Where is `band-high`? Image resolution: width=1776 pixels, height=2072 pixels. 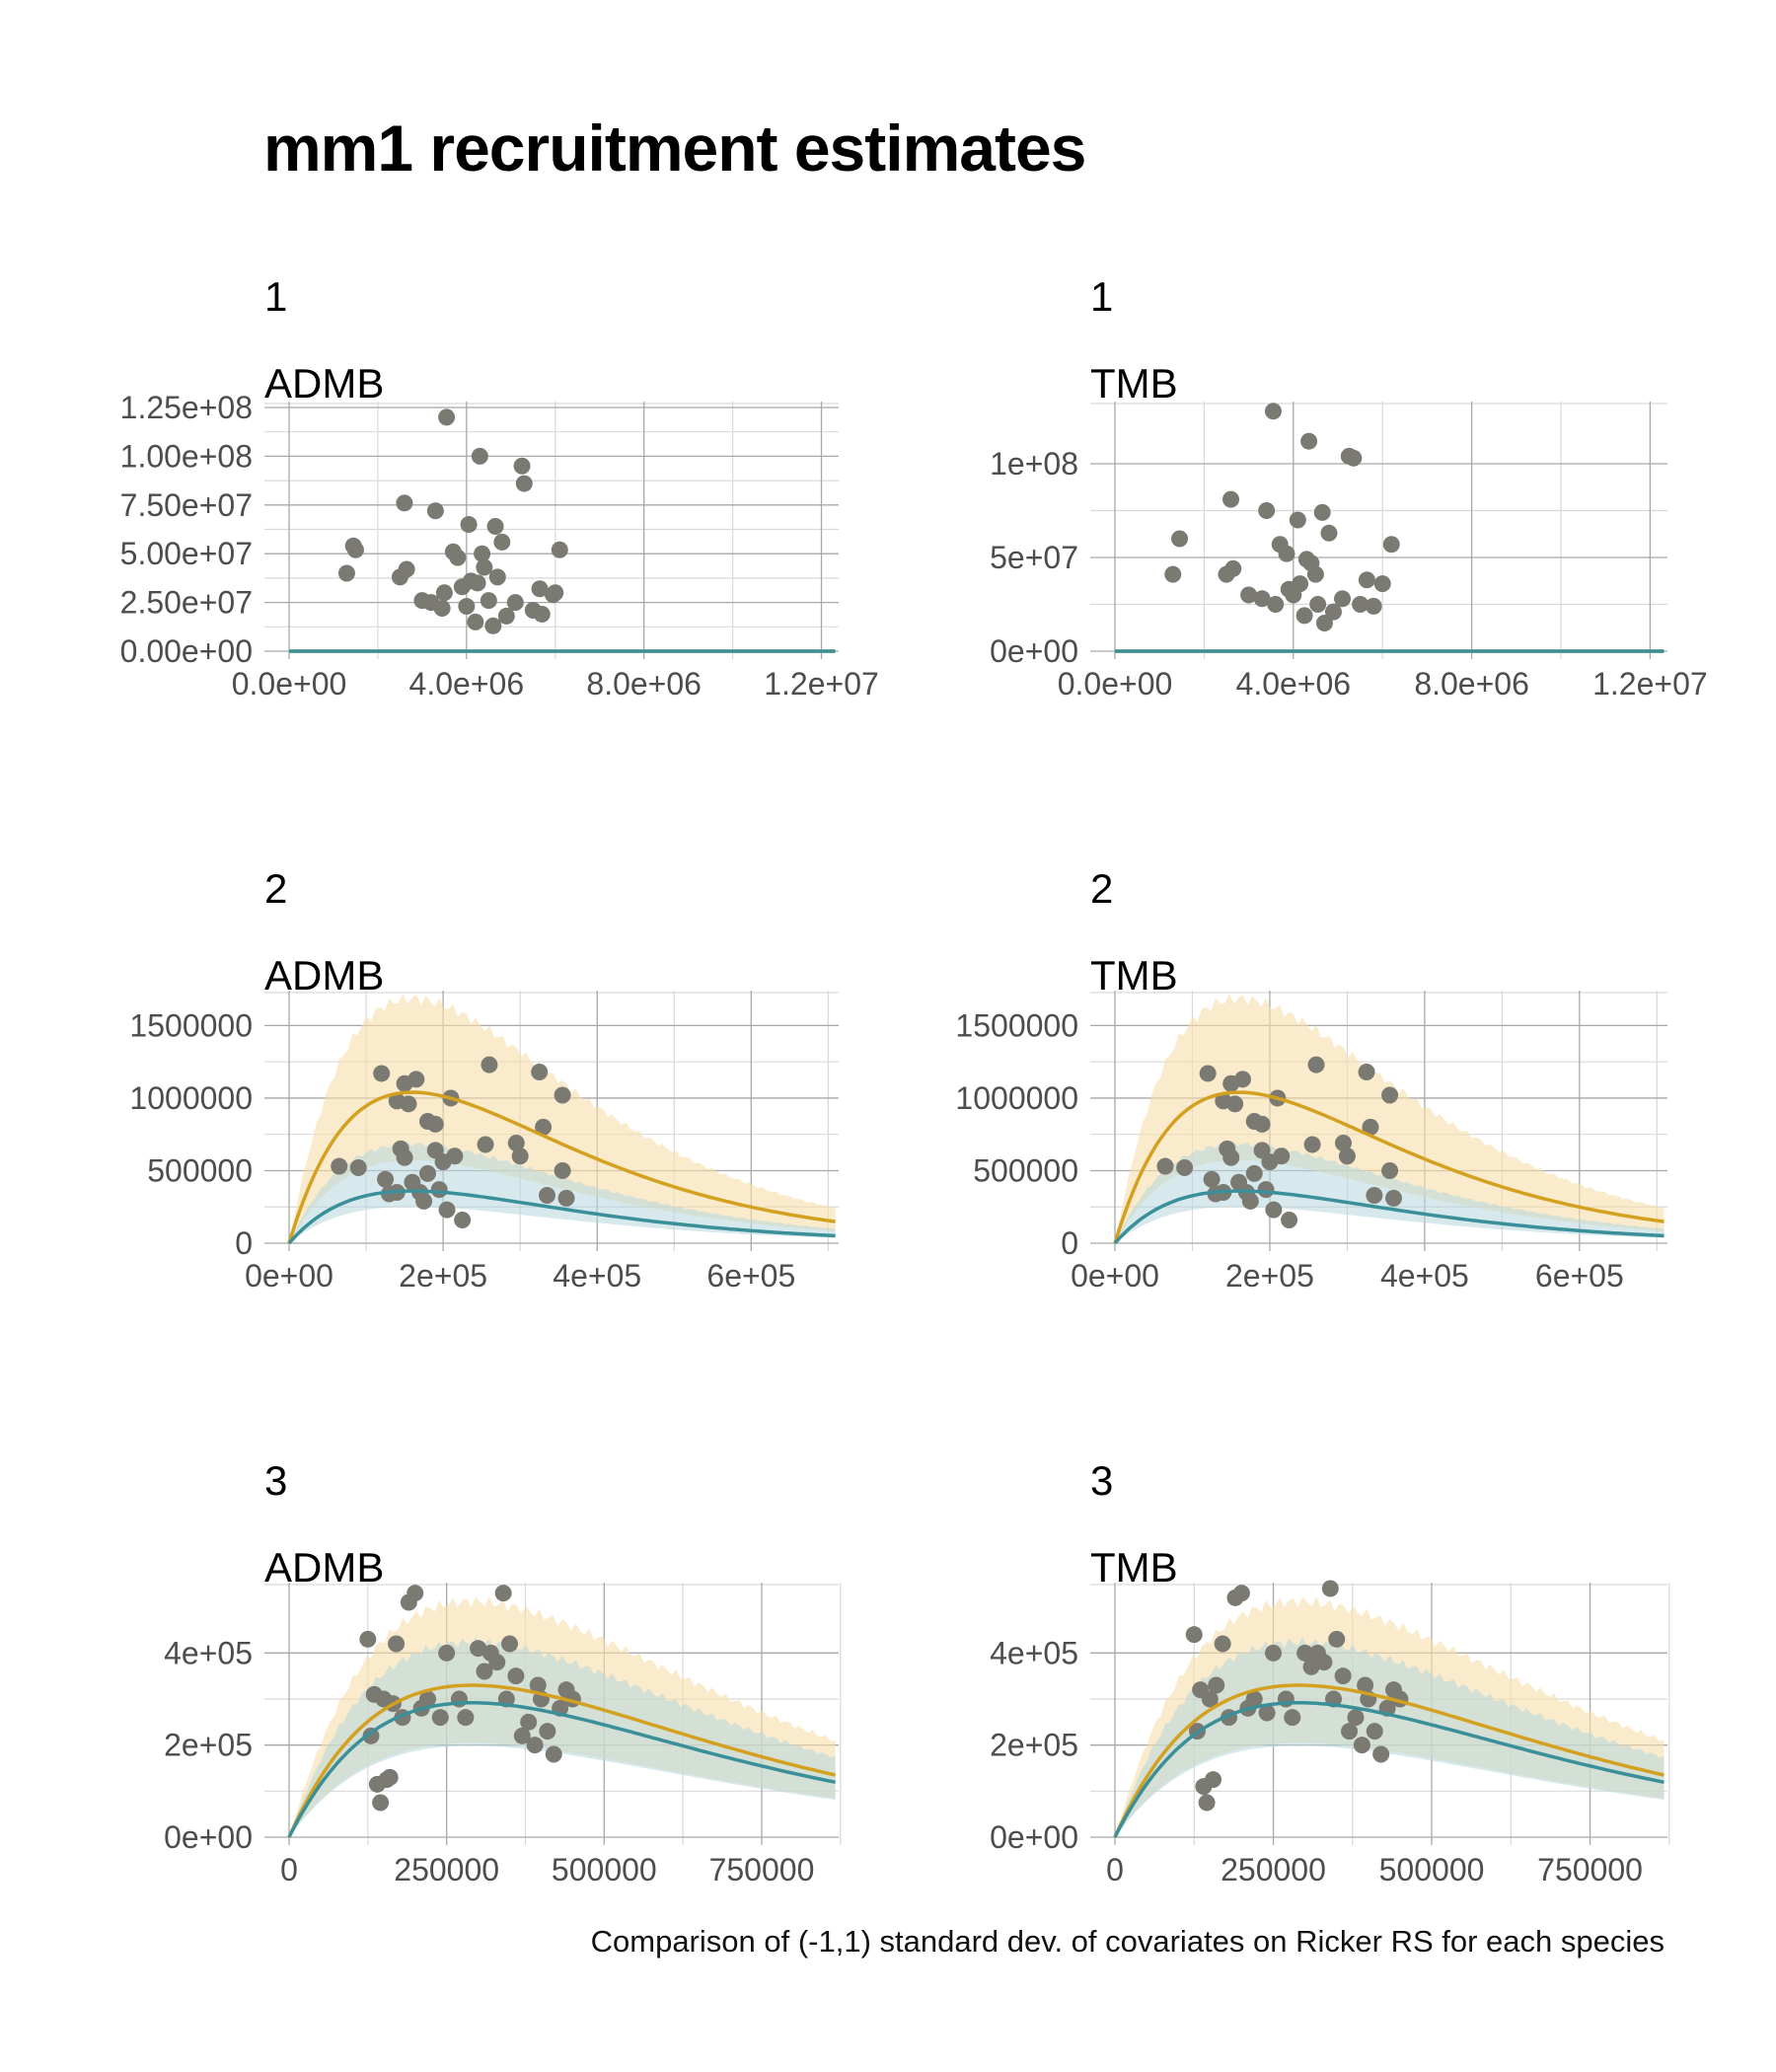
band-high is located at coordinates (562, 1119).